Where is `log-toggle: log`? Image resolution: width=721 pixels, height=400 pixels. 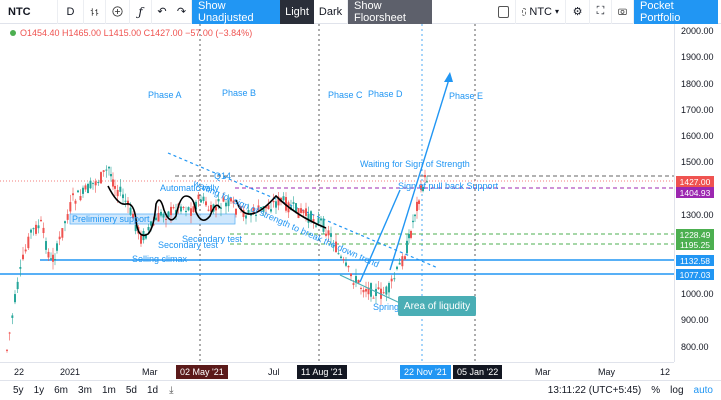 log-toggle: log is located at coordinates (677, 390).